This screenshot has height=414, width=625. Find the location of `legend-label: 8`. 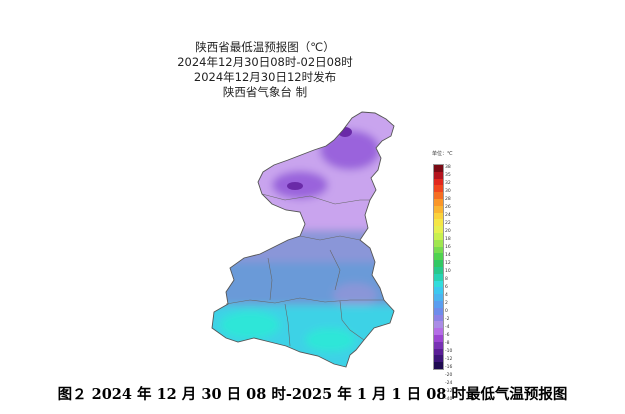

legend-label: 8 is located at coordinates (446, 279).